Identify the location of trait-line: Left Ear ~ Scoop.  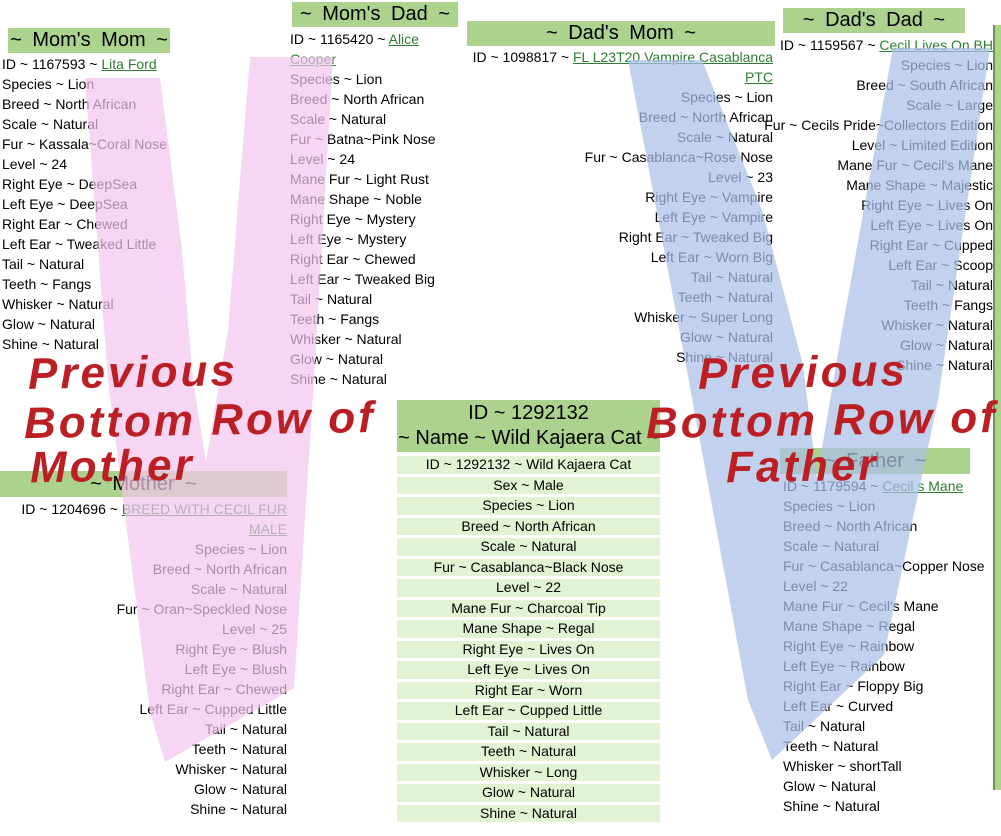
(940, 265).